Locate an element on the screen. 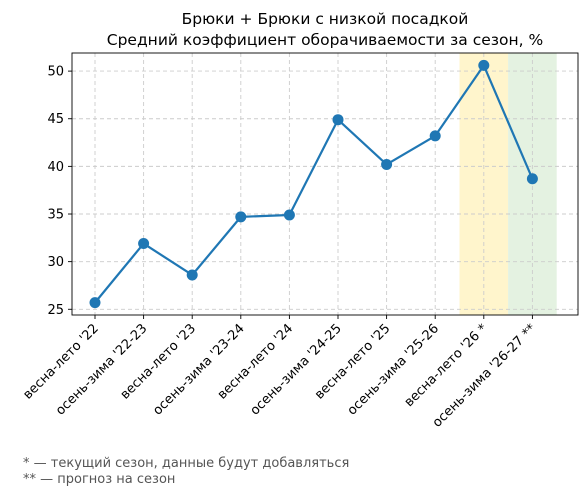 The image size is (588, 498). highlight-bands is located at coordinates (508, 184).